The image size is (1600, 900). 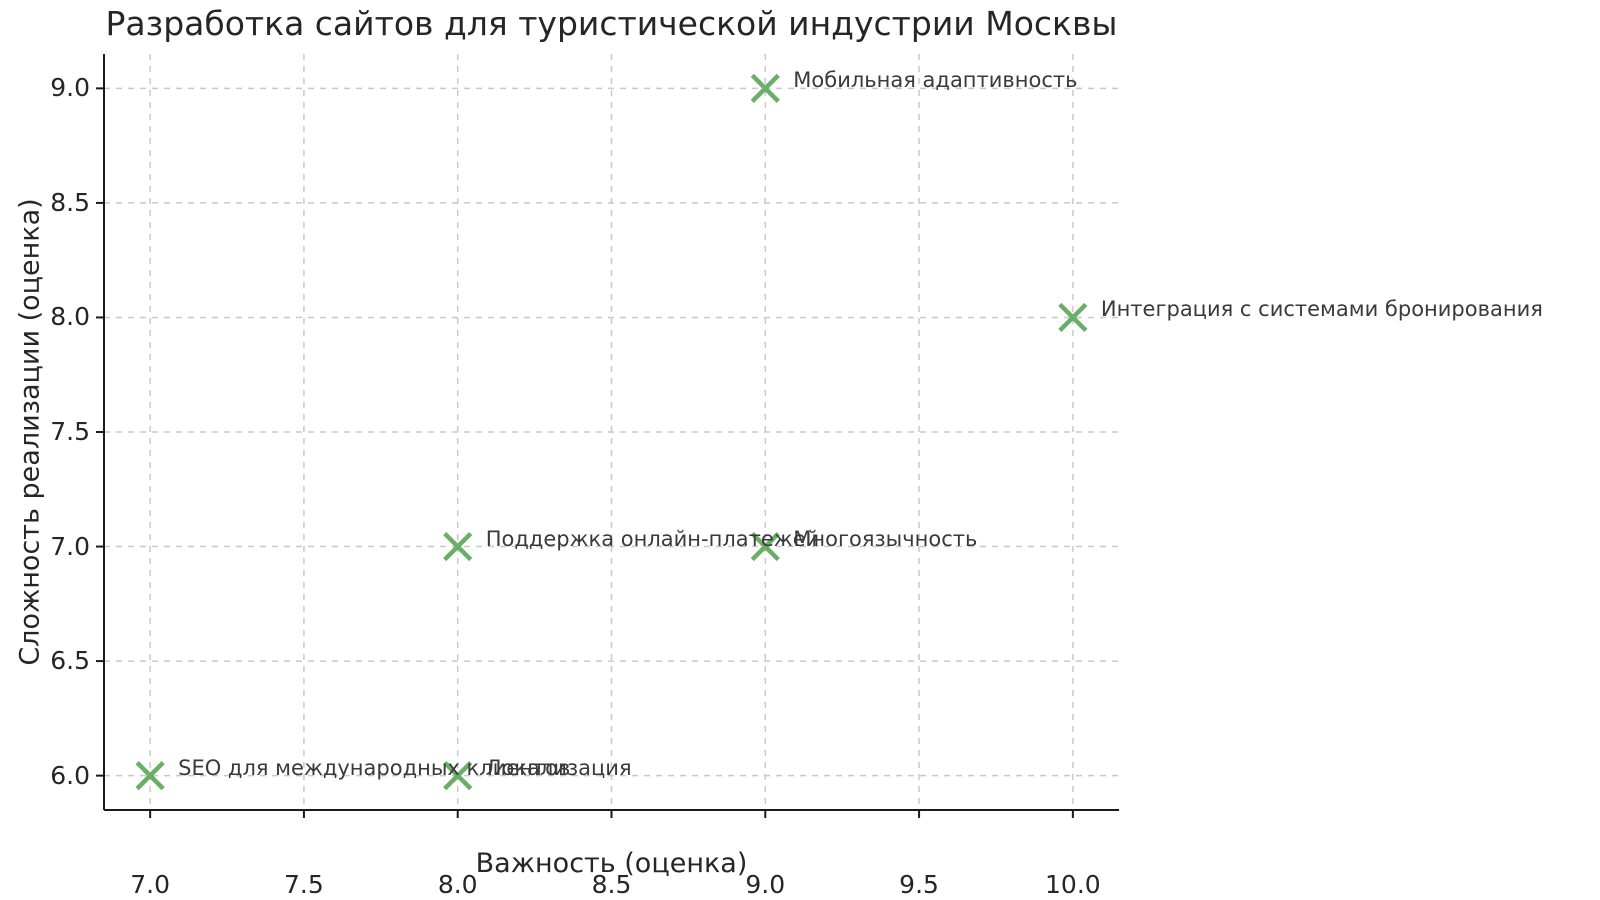 What do you see at coordinates (1321, 309) in the screenshot?
I see `point-annotation: Интеграция с системами бронирования` at bounding box center [1321, 309].